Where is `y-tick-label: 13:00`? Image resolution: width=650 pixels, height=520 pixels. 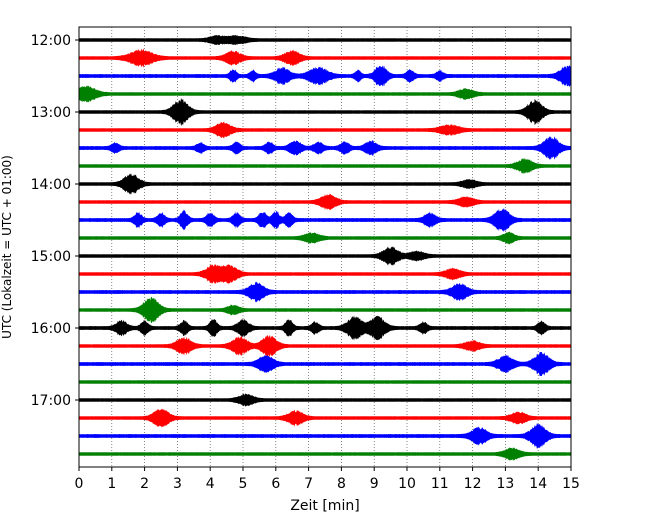
y-tick-label: 13:00 is located at coordinates (51, 113).